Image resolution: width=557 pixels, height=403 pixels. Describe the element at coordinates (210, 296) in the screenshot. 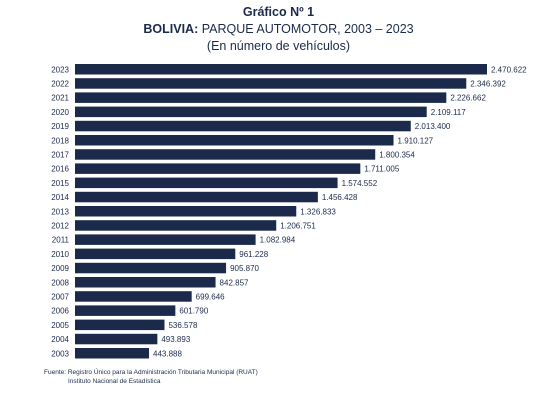

I see `value-label: 699.646` at that location.